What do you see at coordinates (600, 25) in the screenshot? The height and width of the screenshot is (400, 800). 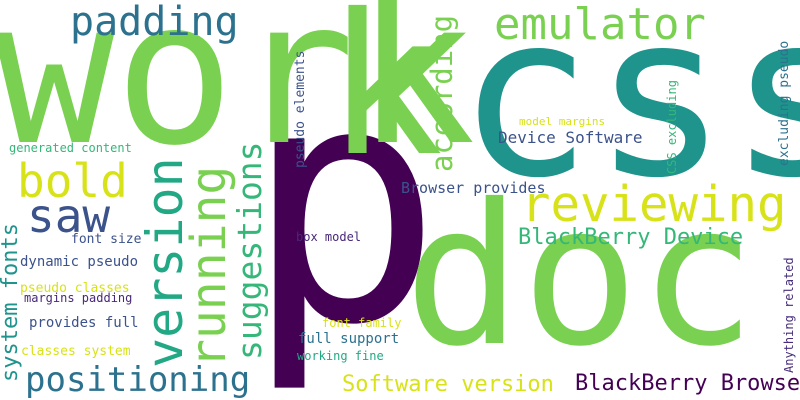 I see `word-emulator: emulator` at bounding box center [600, 25].